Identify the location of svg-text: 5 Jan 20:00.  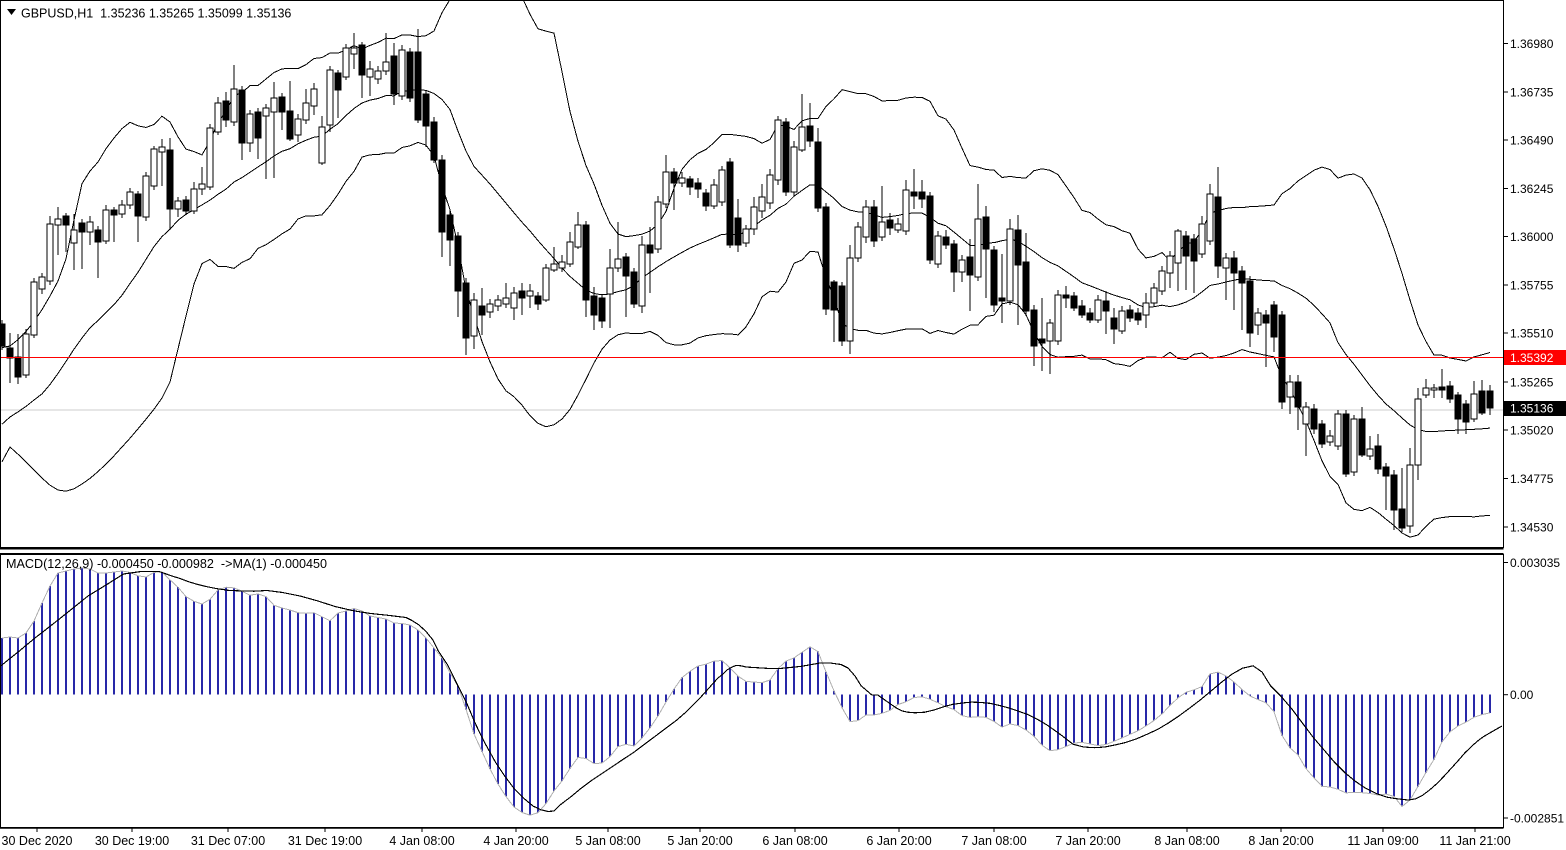
(699, 841).